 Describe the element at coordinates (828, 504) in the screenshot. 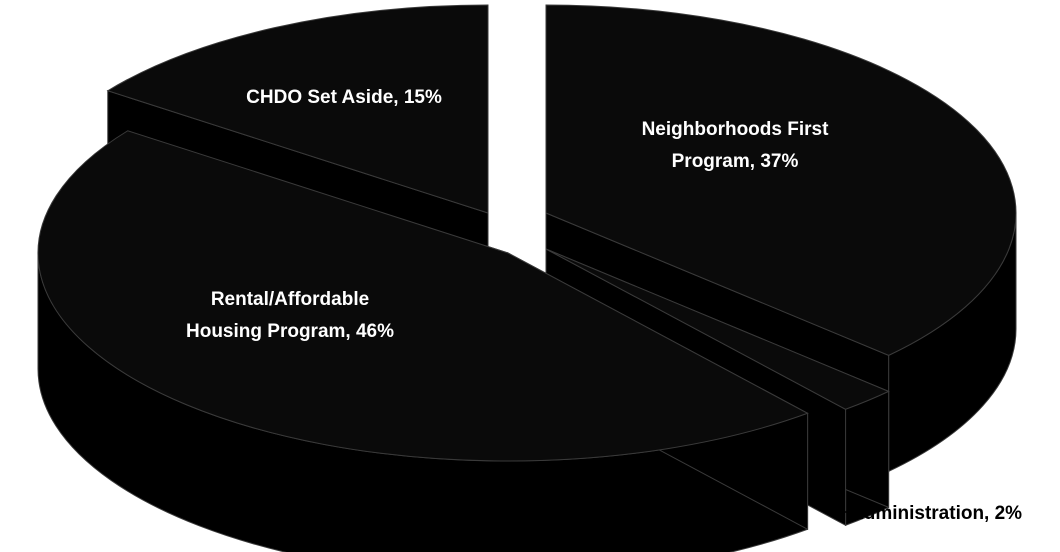

I see `callout-line-administration` at that location.